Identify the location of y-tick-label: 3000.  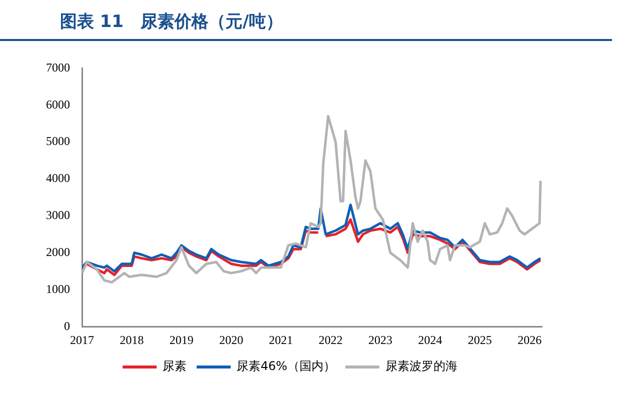
(58, 215).